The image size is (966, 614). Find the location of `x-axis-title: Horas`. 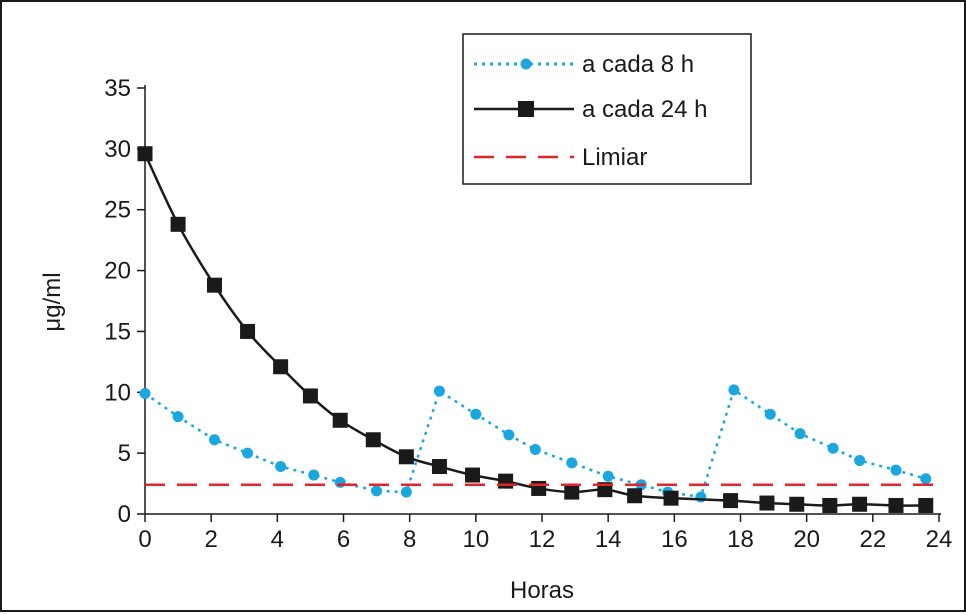

x-axis-title: Horas is located at coordinates (542, 590).